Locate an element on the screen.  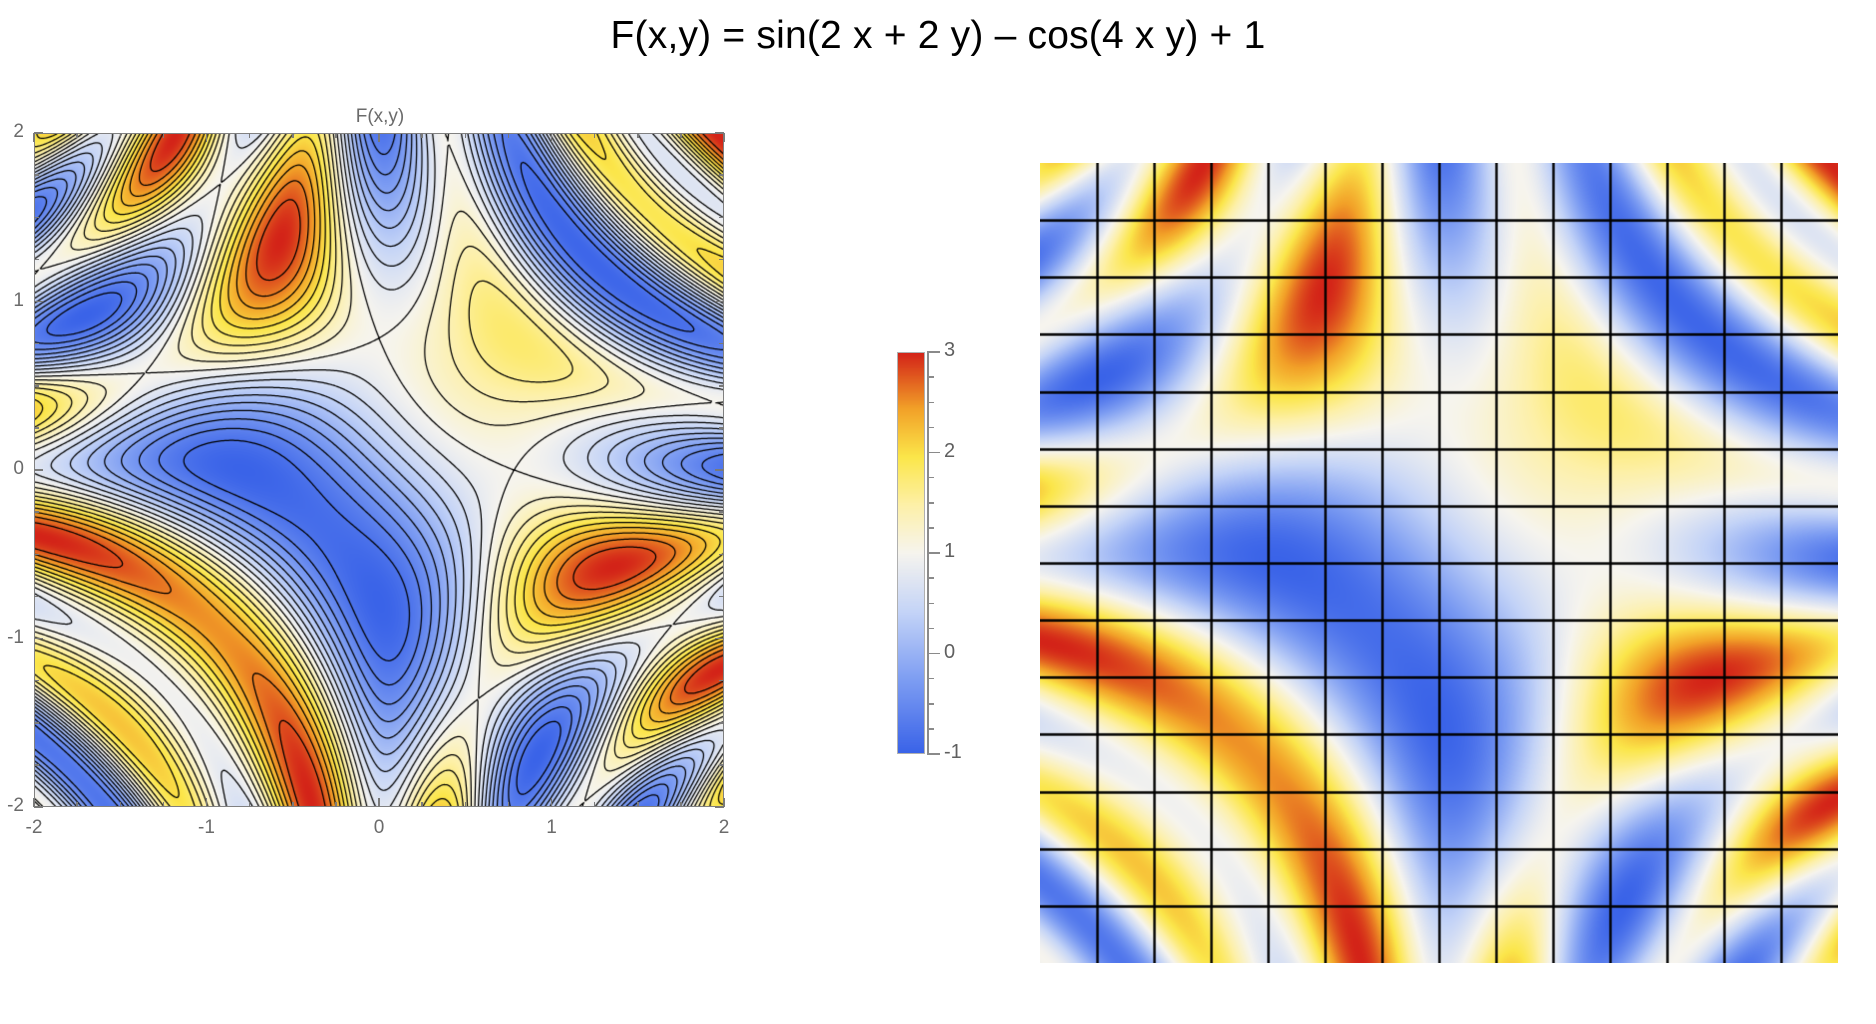
y-axis-tick-label: -2 is located at coordinates (15, 805).